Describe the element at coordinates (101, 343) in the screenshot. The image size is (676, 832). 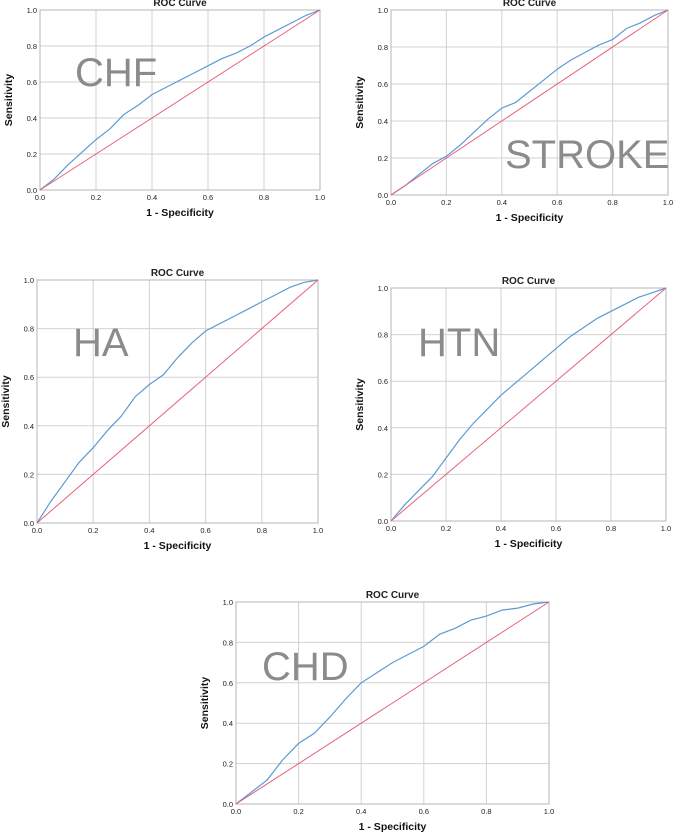
I see `panel-watermark-label: HA` at that location.